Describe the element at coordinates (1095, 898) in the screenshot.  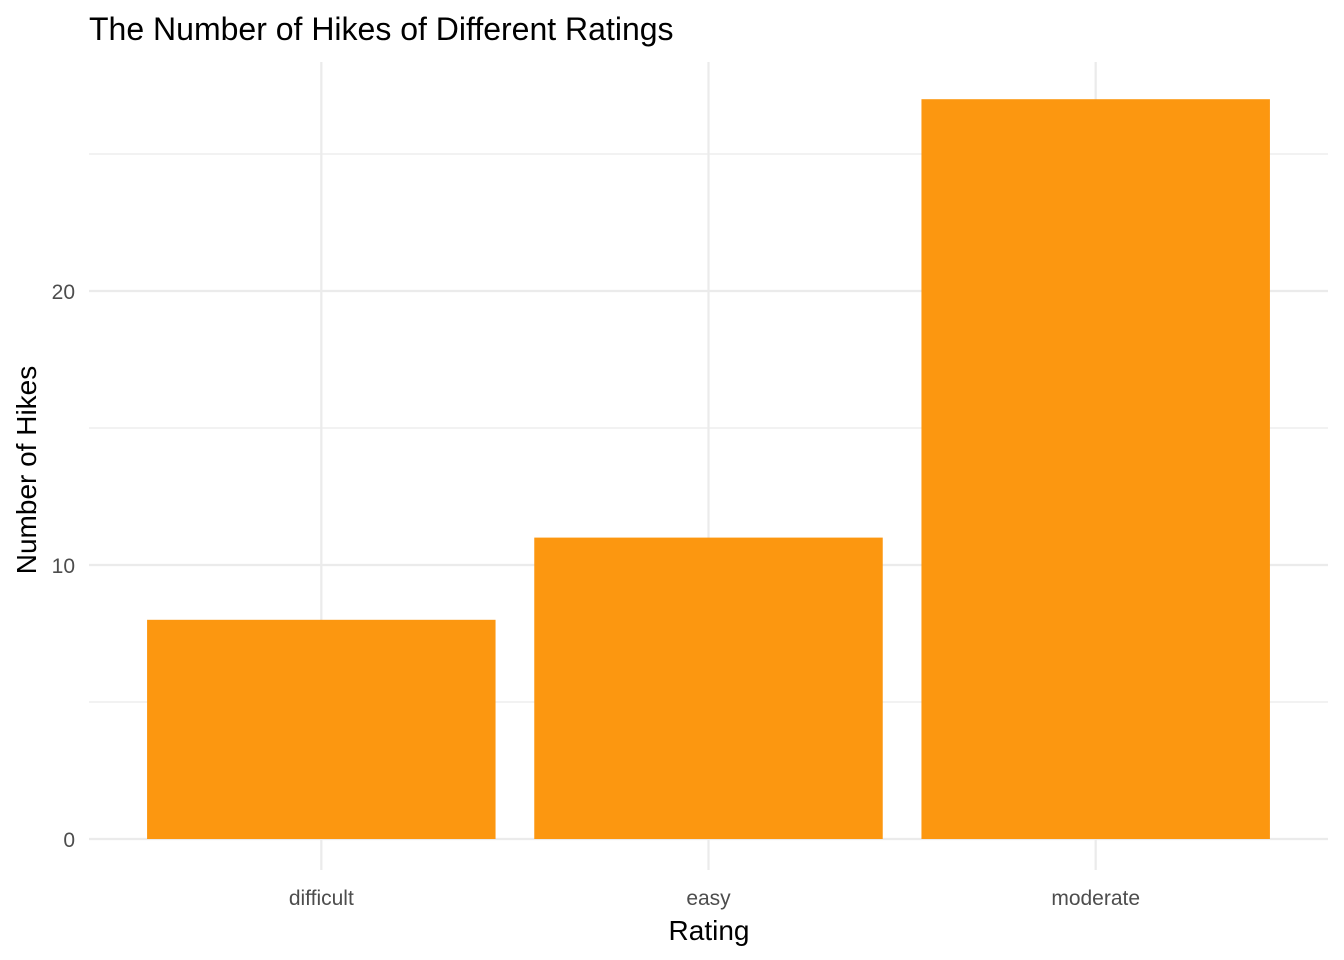
I see `x-tick-label: moderate` at that location.